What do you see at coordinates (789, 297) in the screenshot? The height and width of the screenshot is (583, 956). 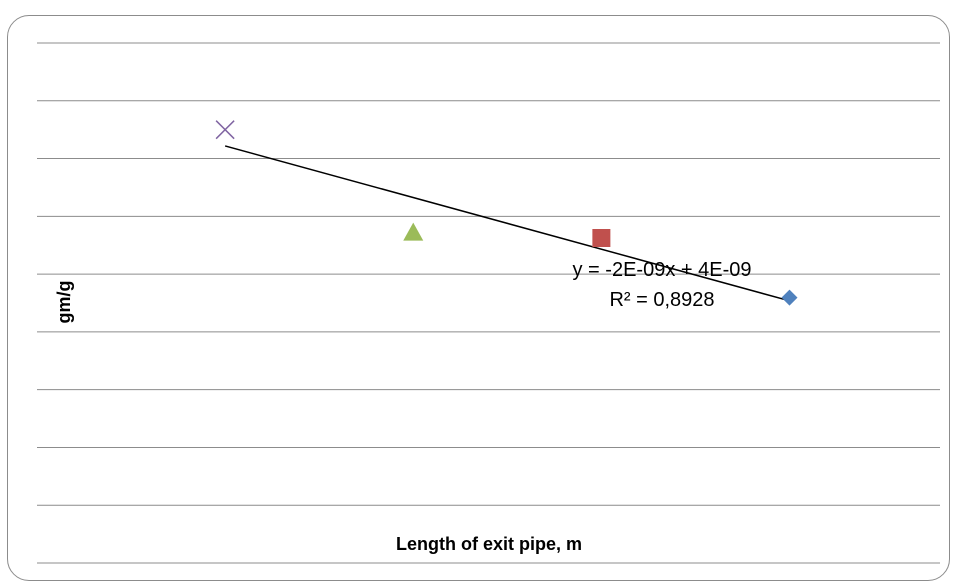 I see `data-point-diamond` at bounding box center [789, 297].